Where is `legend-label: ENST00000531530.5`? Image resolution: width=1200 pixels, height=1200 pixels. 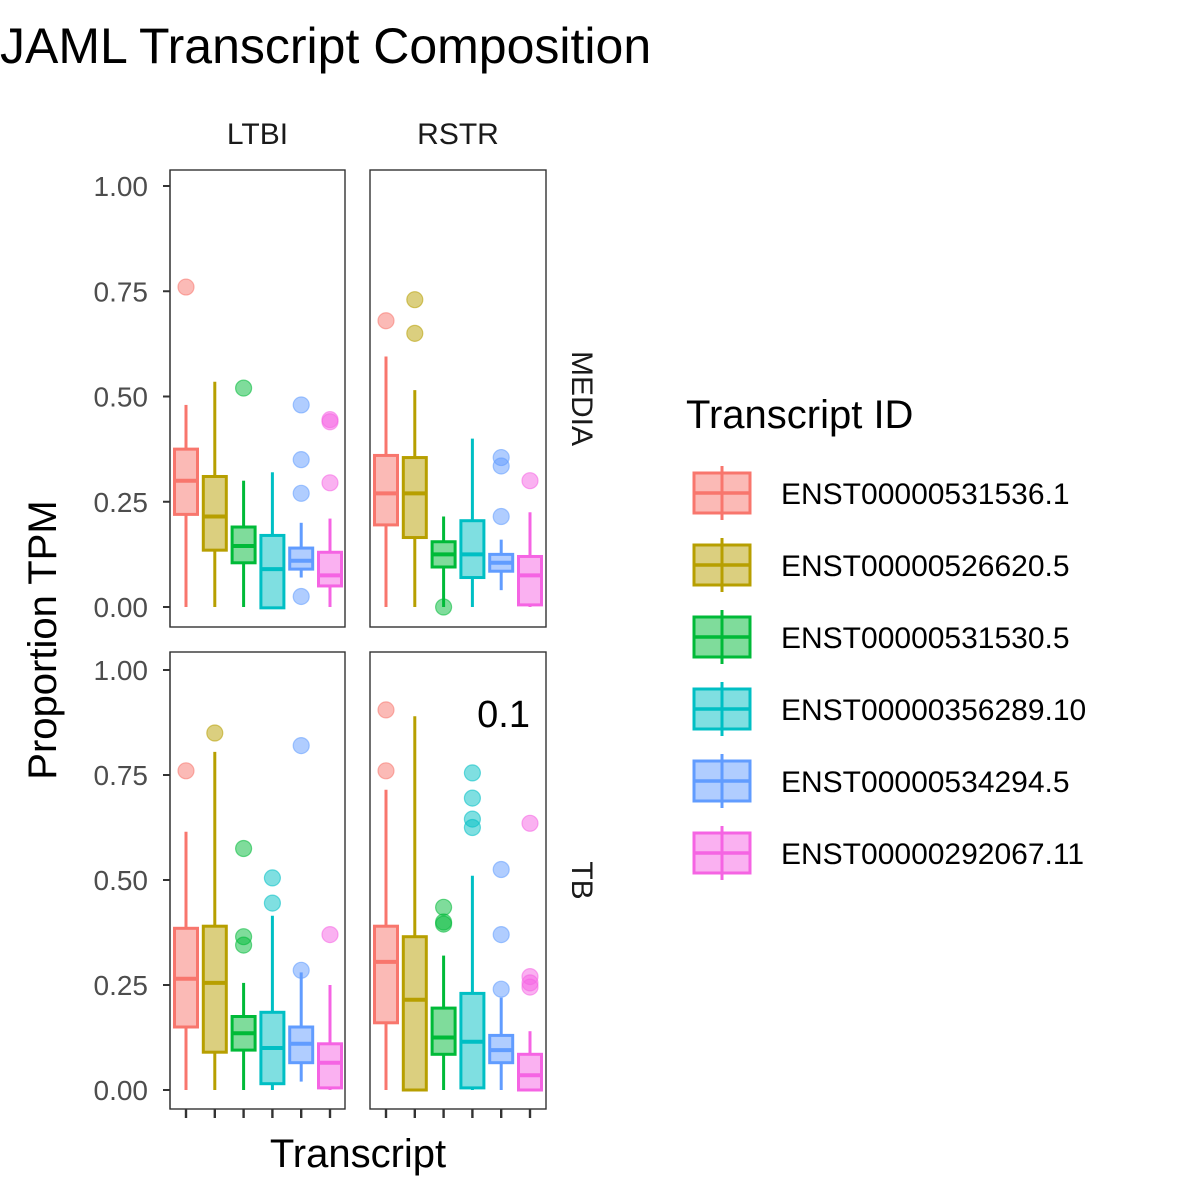
legend-label: ENST00000531530.5 is located at coordinates (925, 638).